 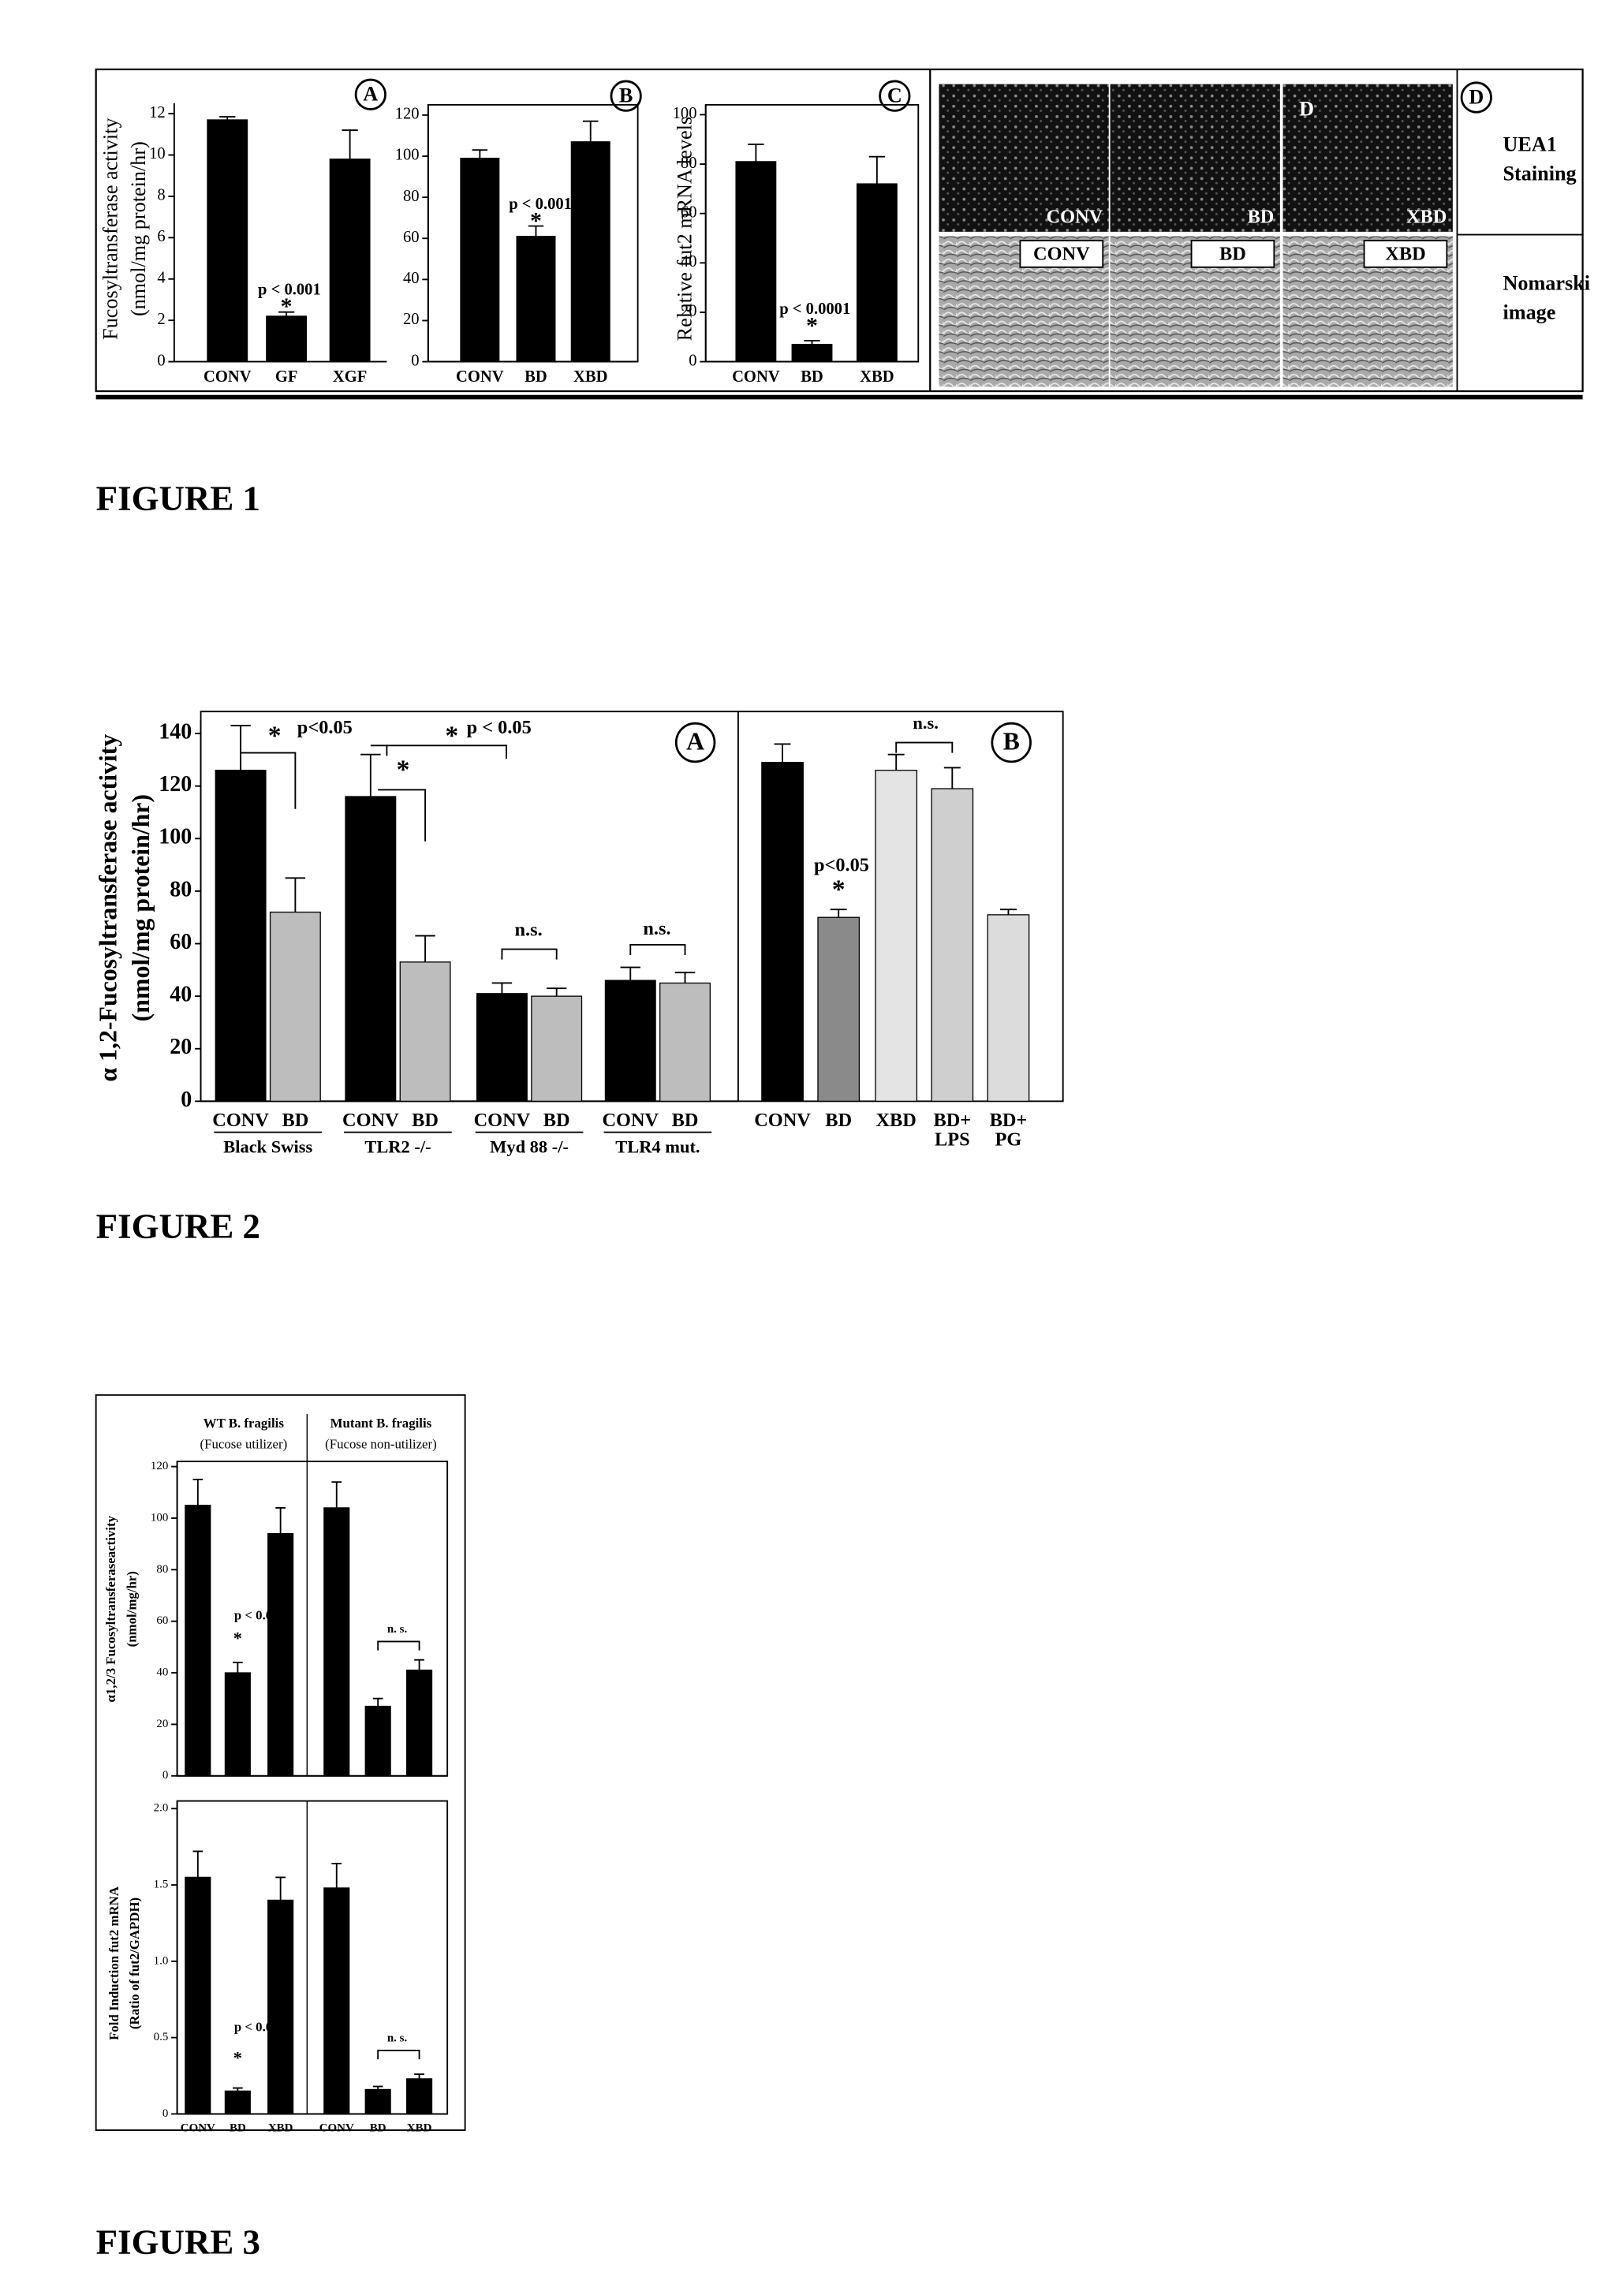 What do you see at coordinates (243, 1443) in the screenshot?
I see `group-label: (Fucose utilizer)` at bounding box center [243, 1443].